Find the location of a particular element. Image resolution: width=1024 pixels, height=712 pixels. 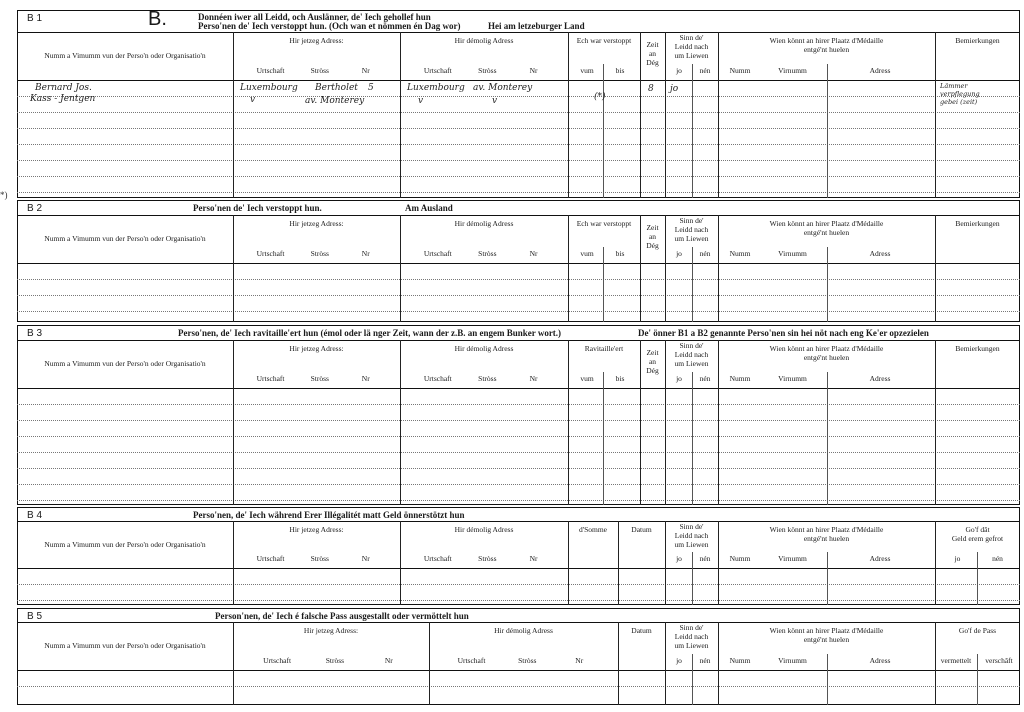

old-town-entry-1: Luxembourg is located at coordinates (436, 88).